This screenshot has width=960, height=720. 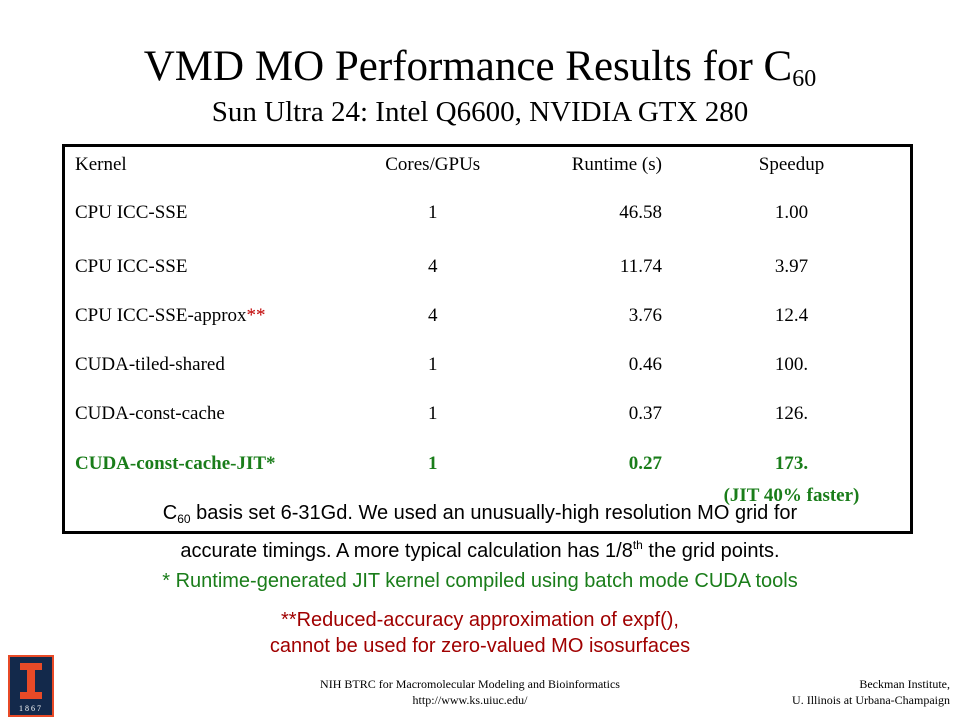 I want to click on cell-runtime: 3.76, so click(x=597, y=316).